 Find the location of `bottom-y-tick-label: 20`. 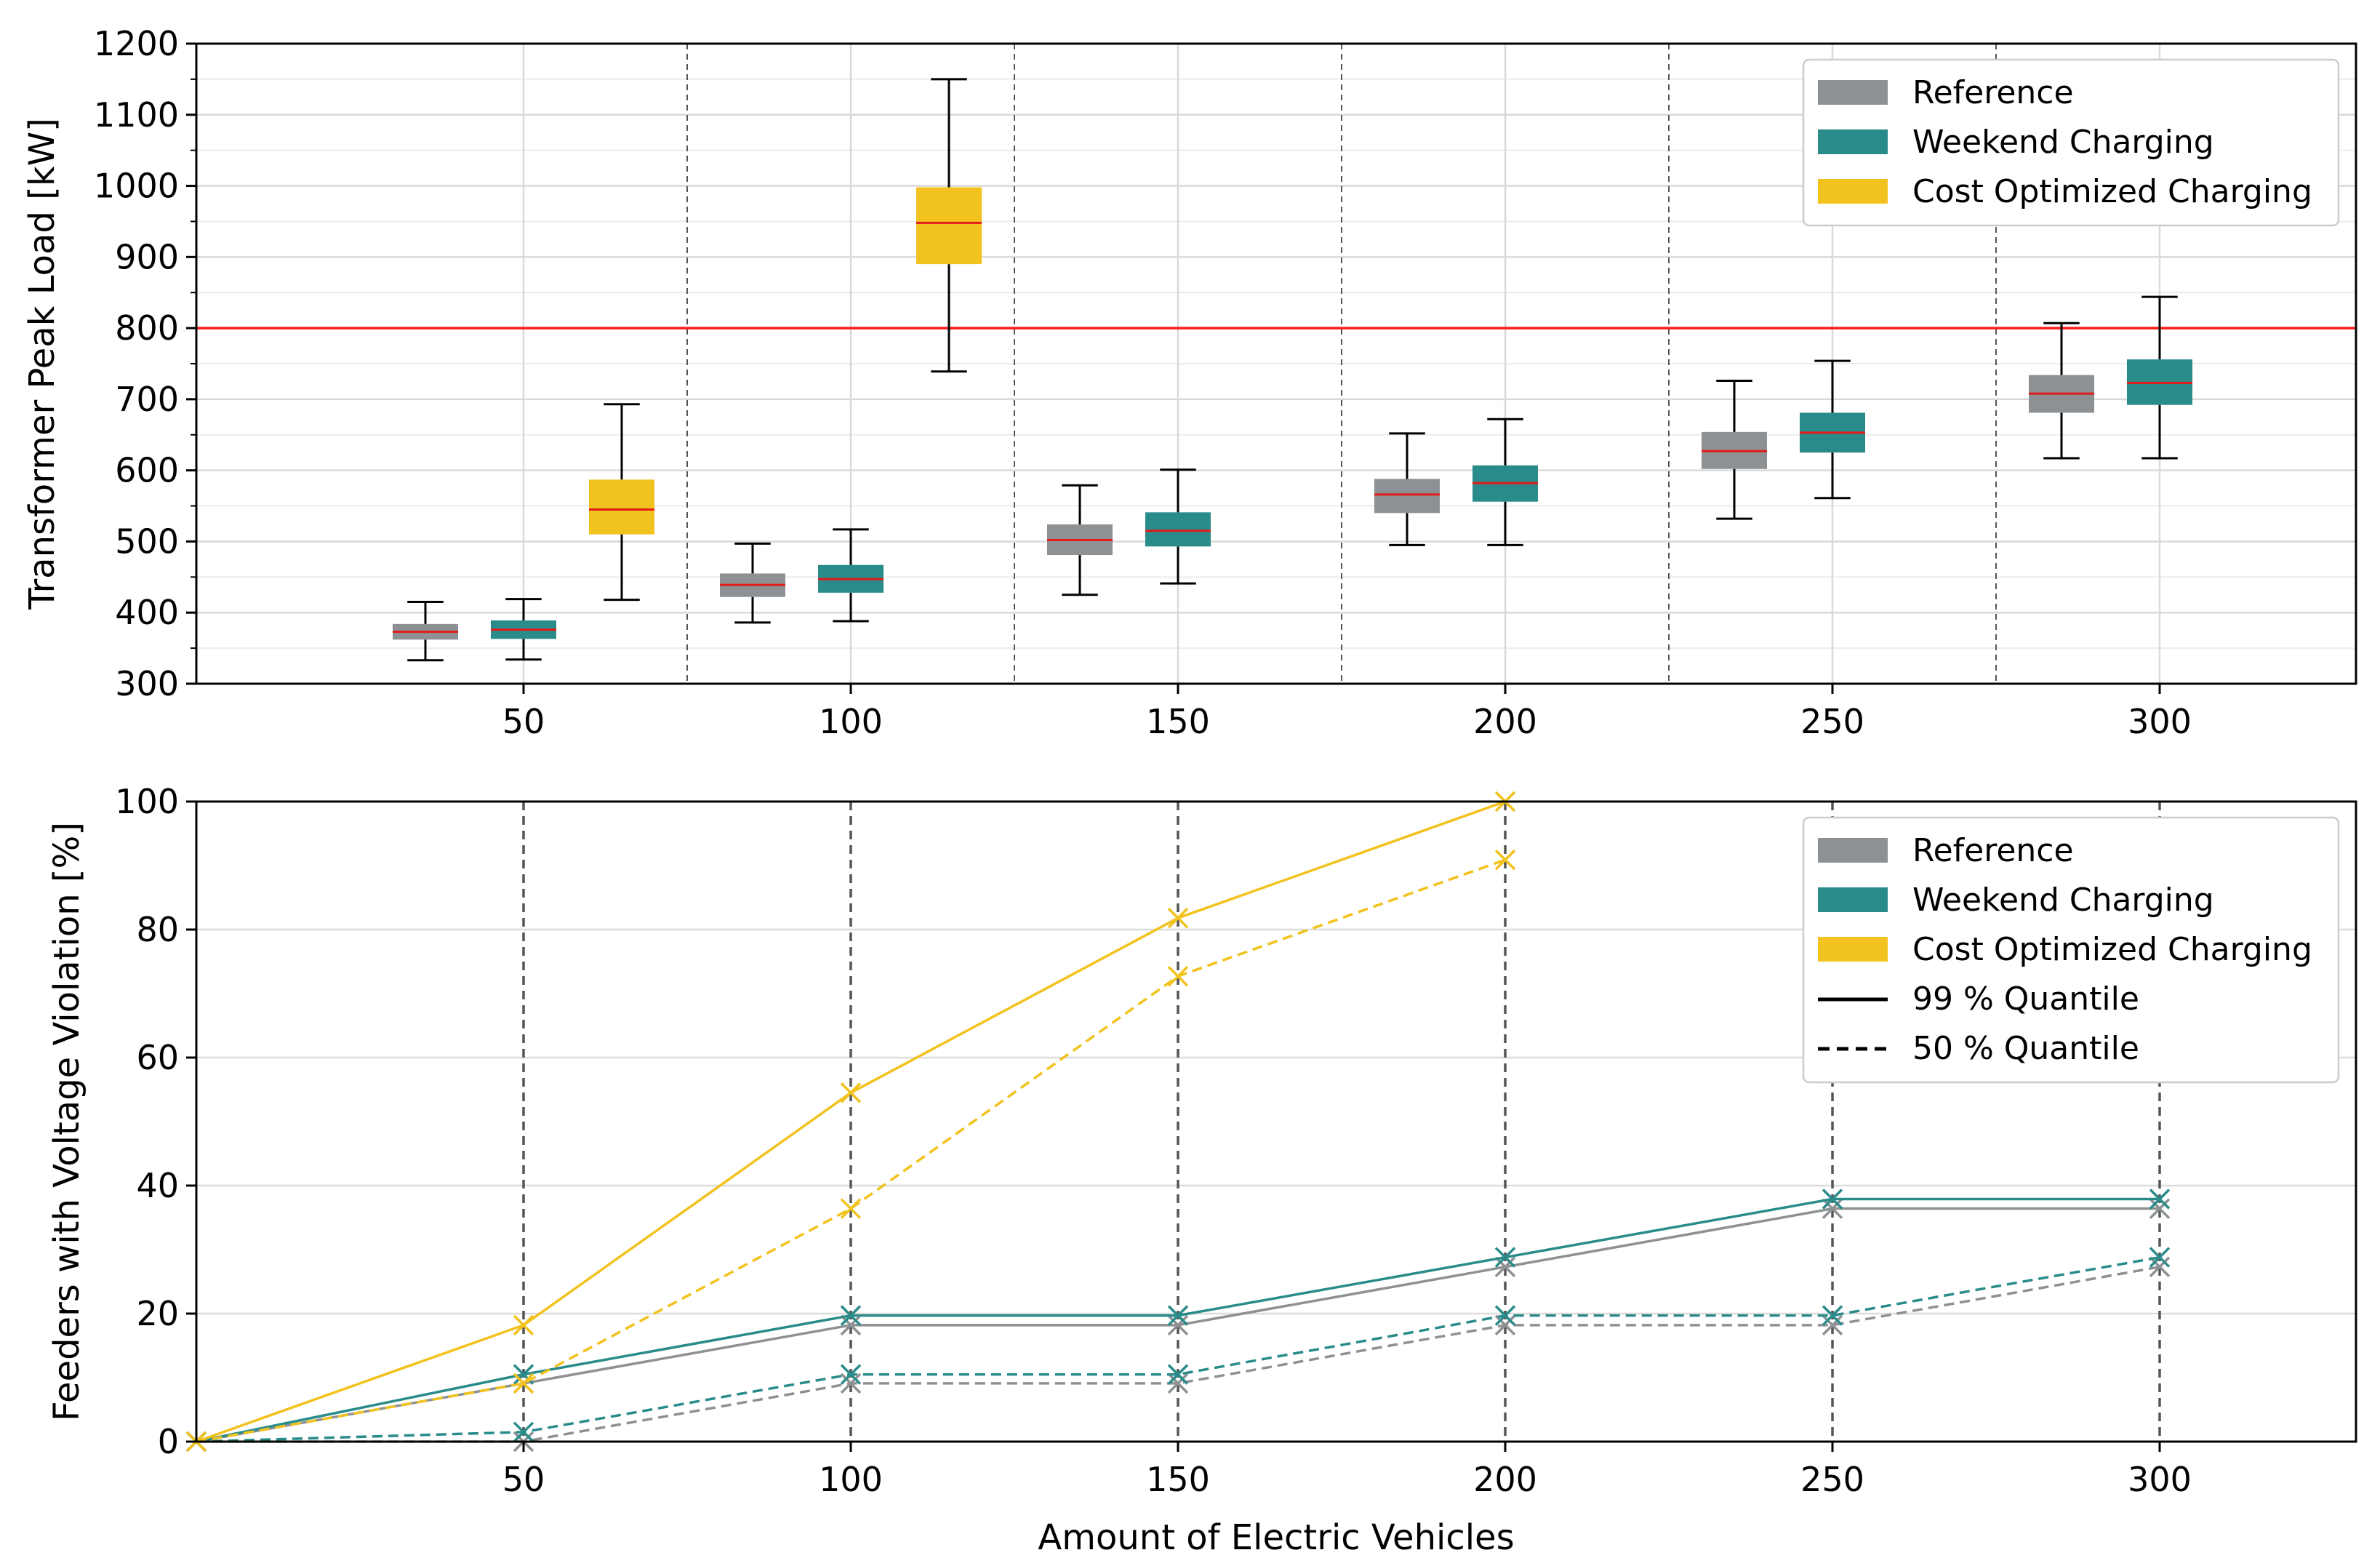

bottom-y-tick-label: 20 is located at coordinates (157, 1313).